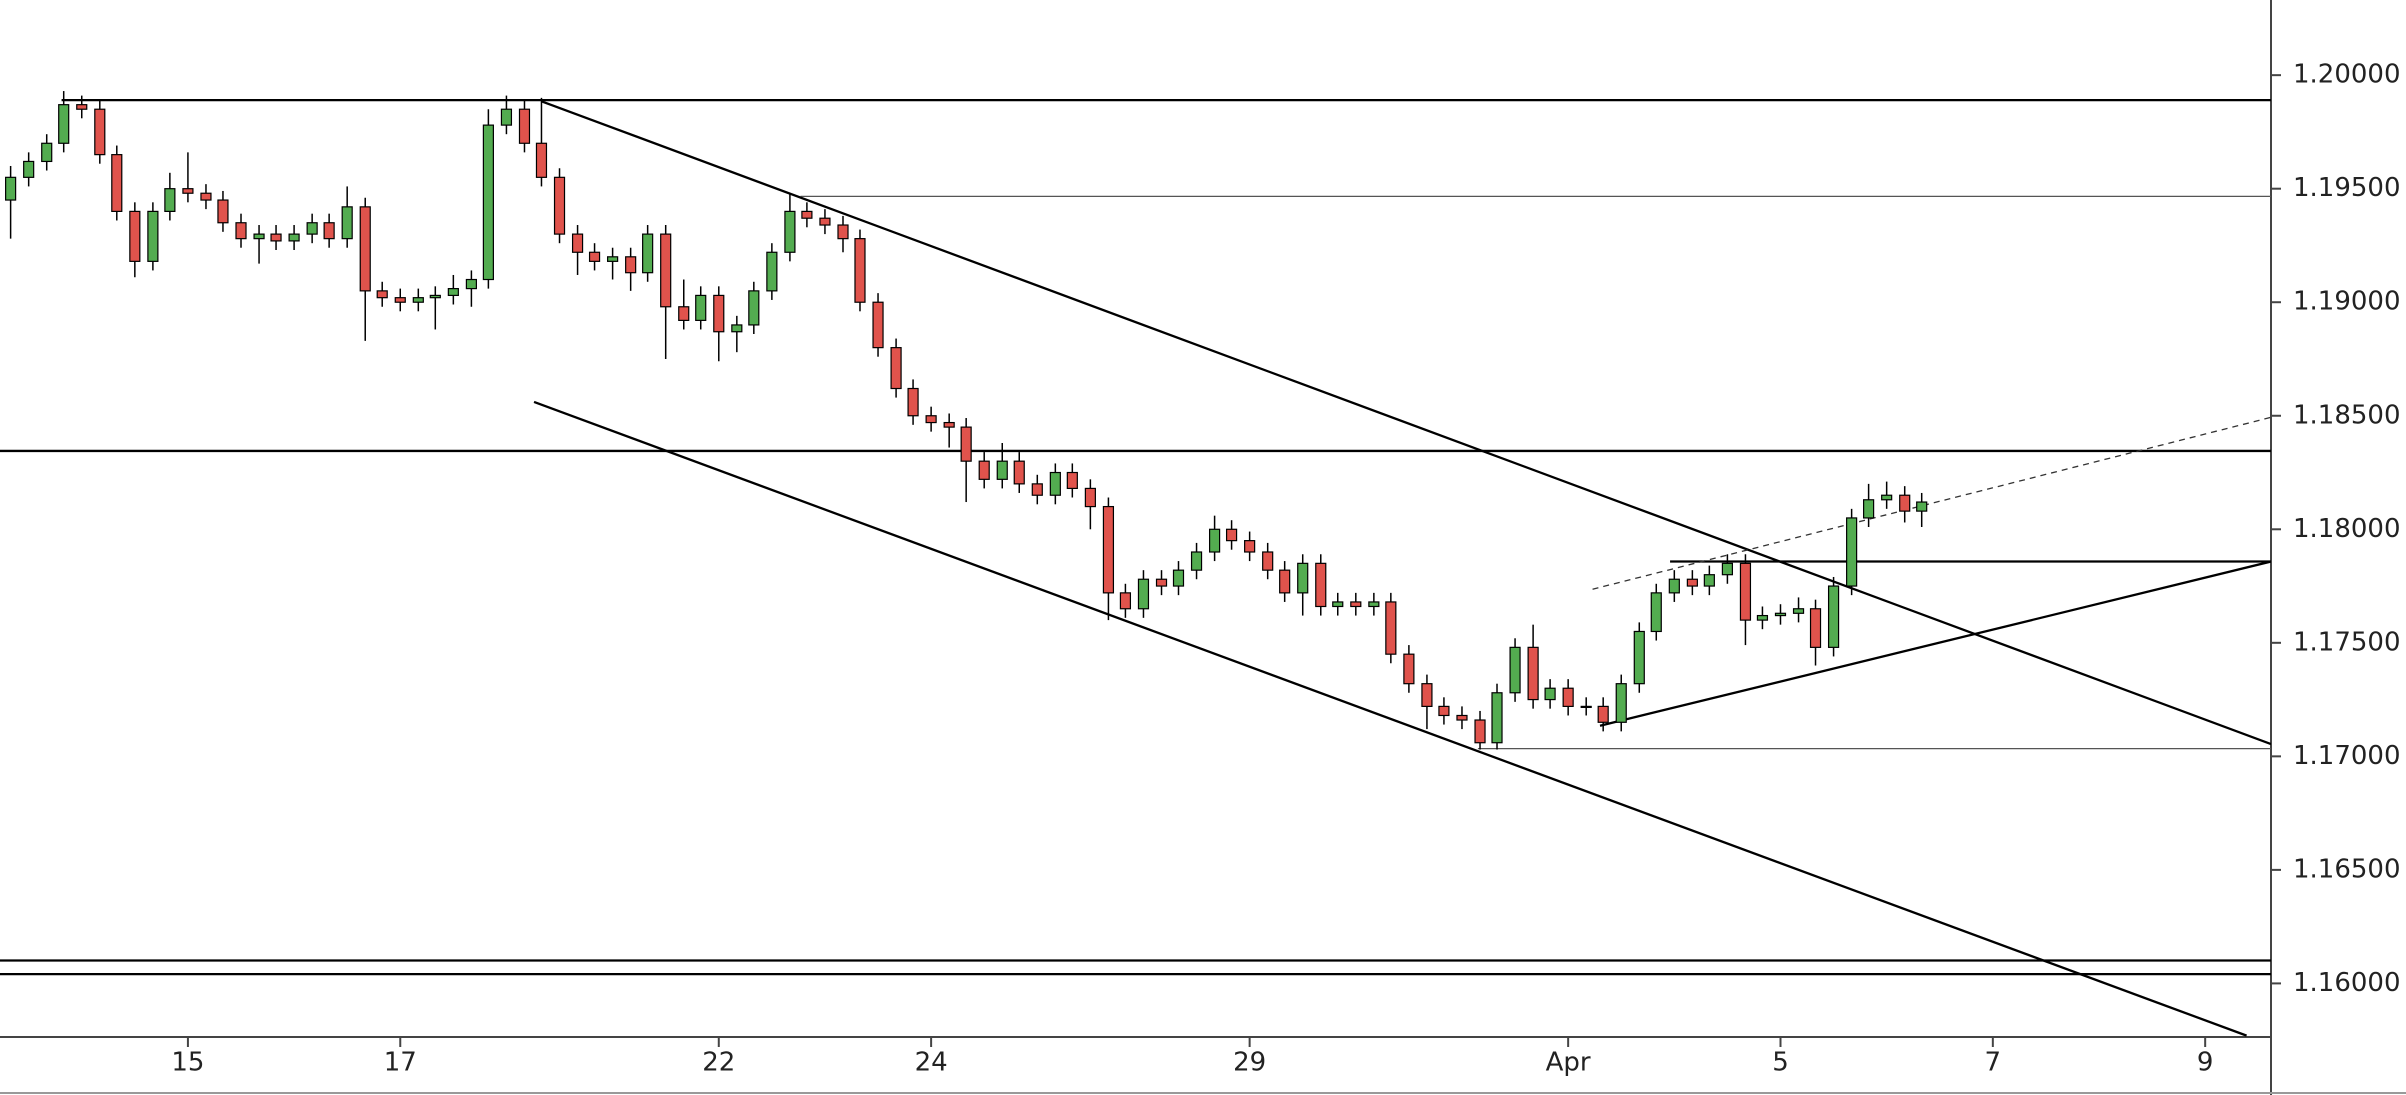 This screenshot has width=2406, height=1095. Describe the element at coordinates (1568, 1063) in the screenshot. I see `x-tick-label: Apr` at that location.